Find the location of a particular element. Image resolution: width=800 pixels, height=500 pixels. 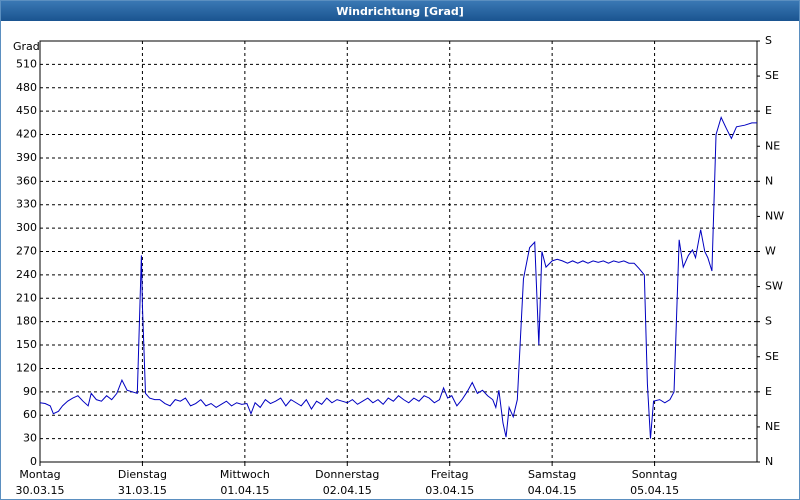

x-tick-label: Sonntag is located at coordinates (655, 474).